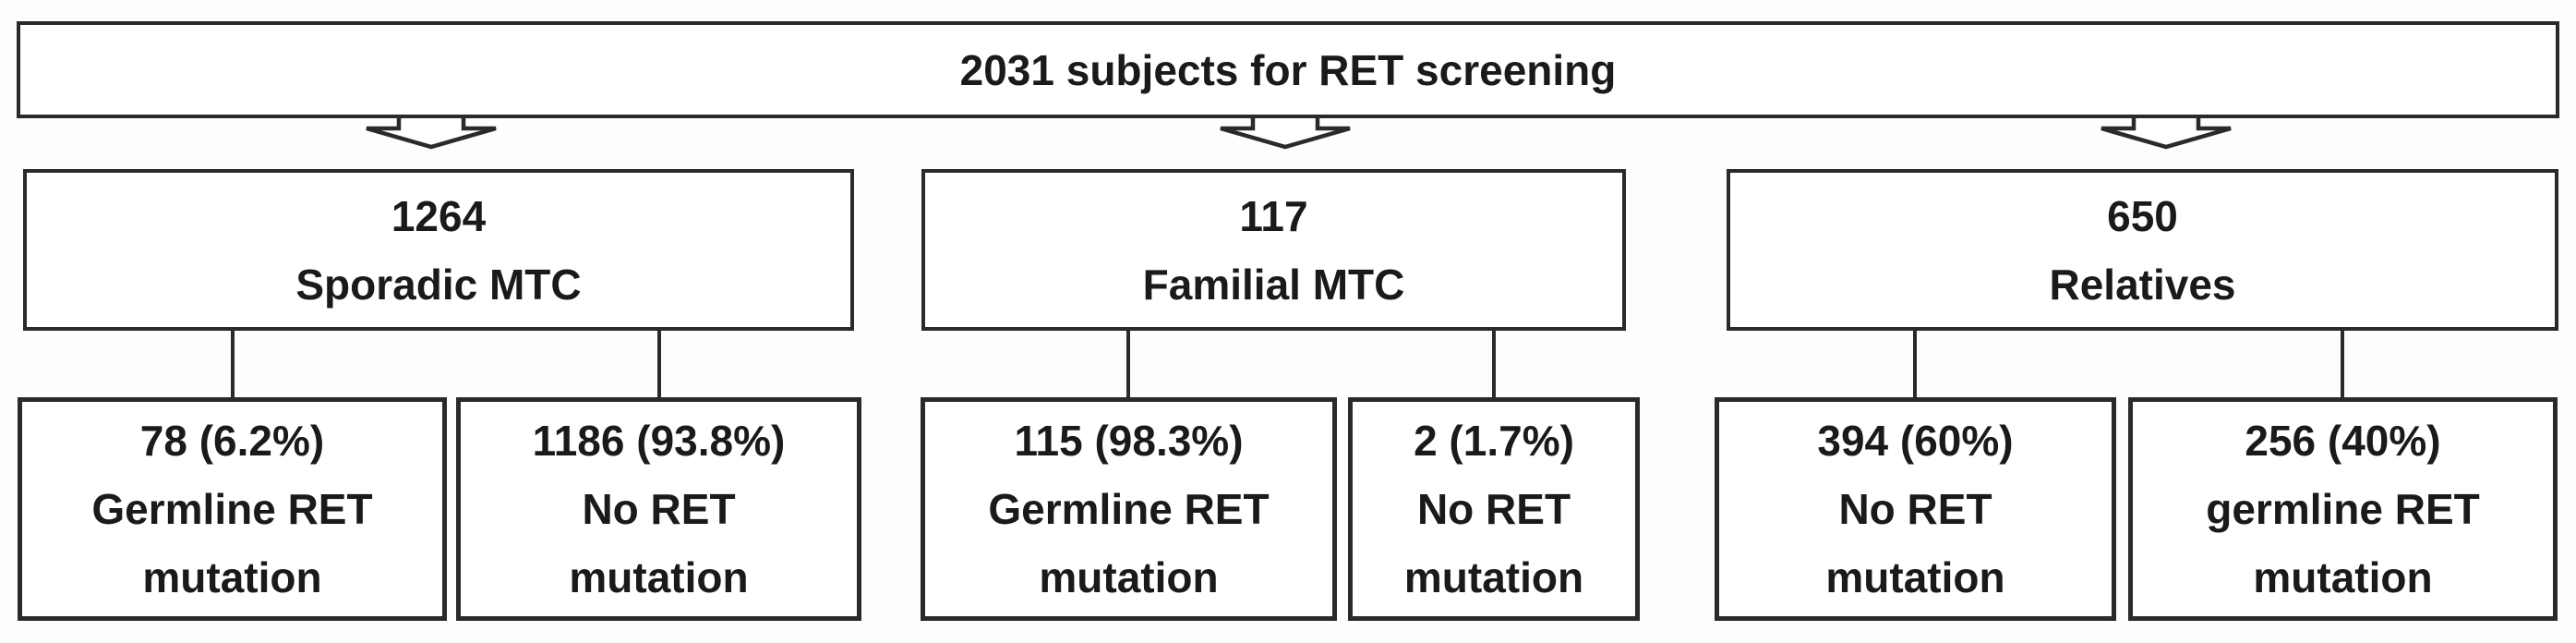 The image size is (2576, 643). I want to click on node-value: 78 (6.2%), so click(232, 441).